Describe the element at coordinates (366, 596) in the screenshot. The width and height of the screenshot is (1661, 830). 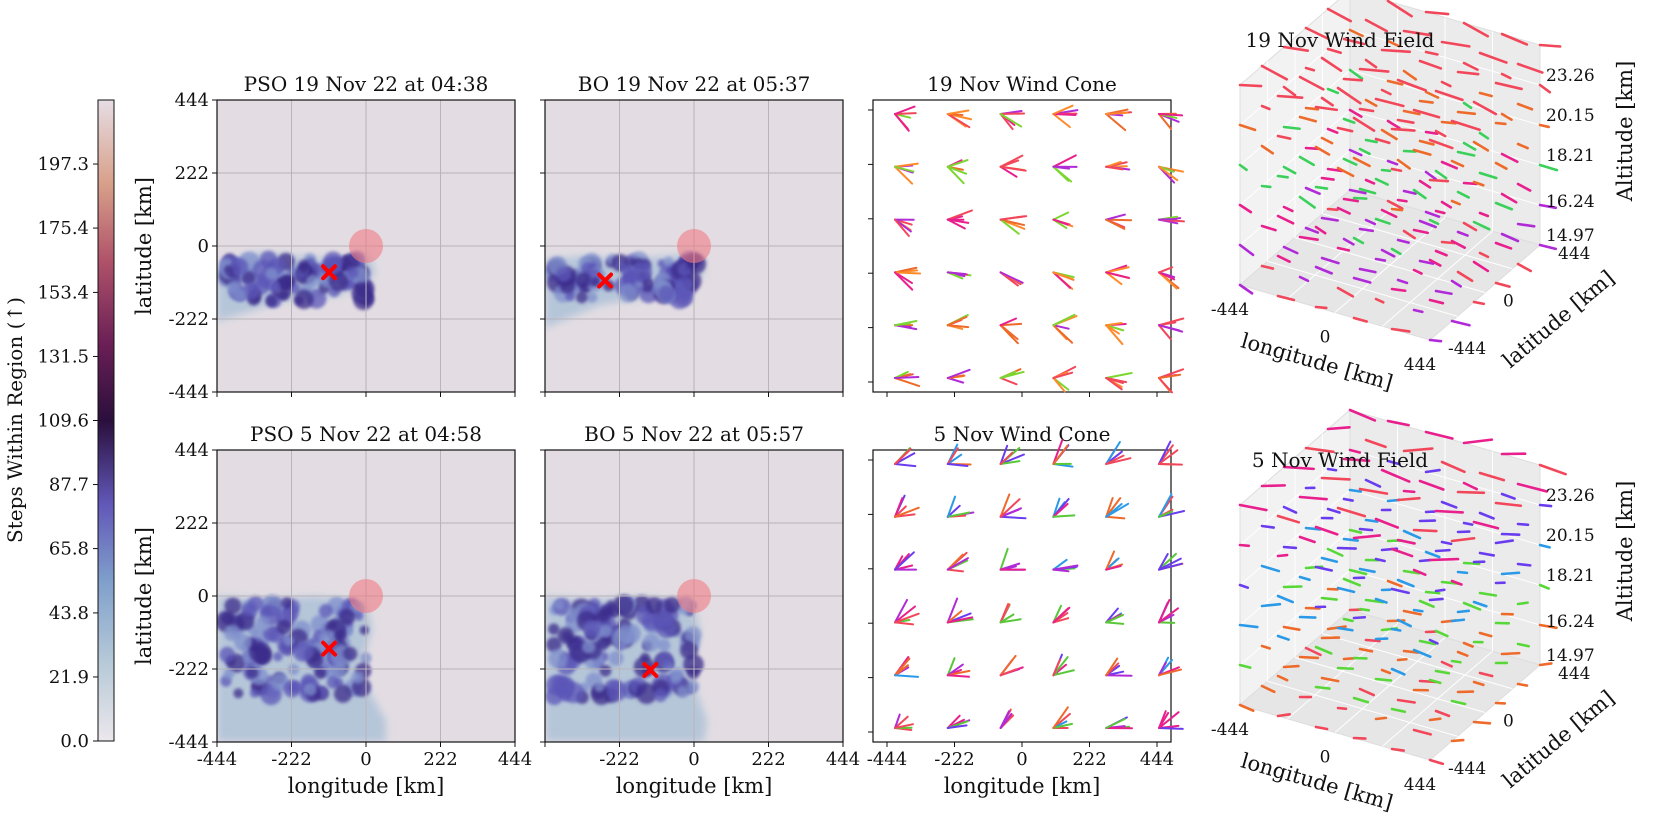
I see `target-region` at that location.